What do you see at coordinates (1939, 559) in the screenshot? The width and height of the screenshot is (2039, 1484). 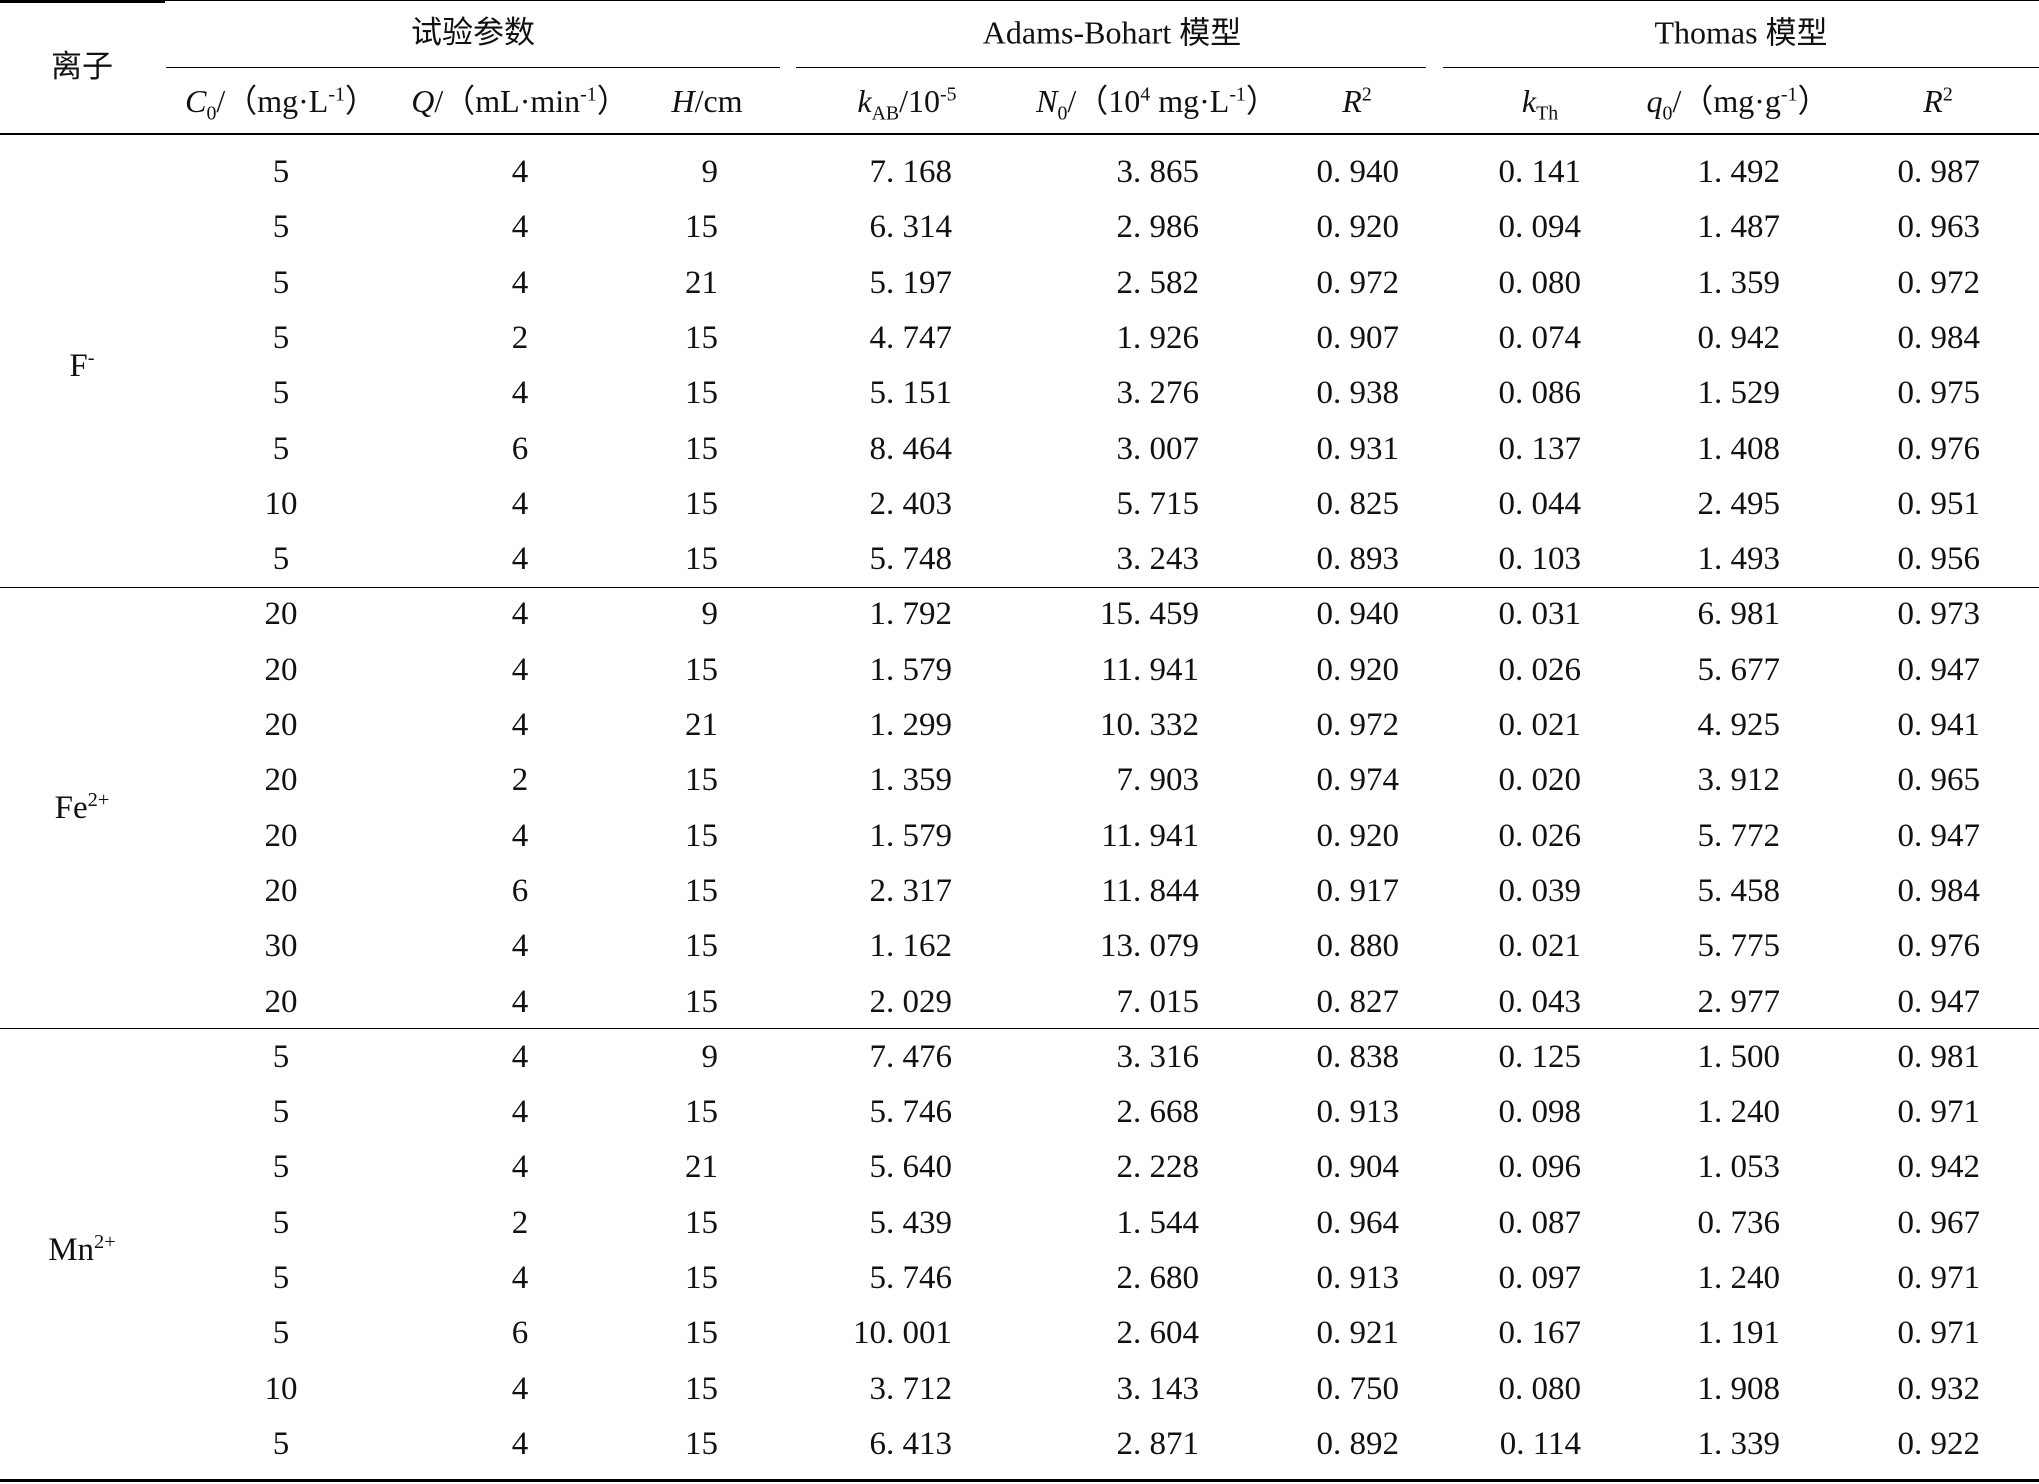 I see `cell-r2-th: 0. 956` at bounding box center [1939, 559].